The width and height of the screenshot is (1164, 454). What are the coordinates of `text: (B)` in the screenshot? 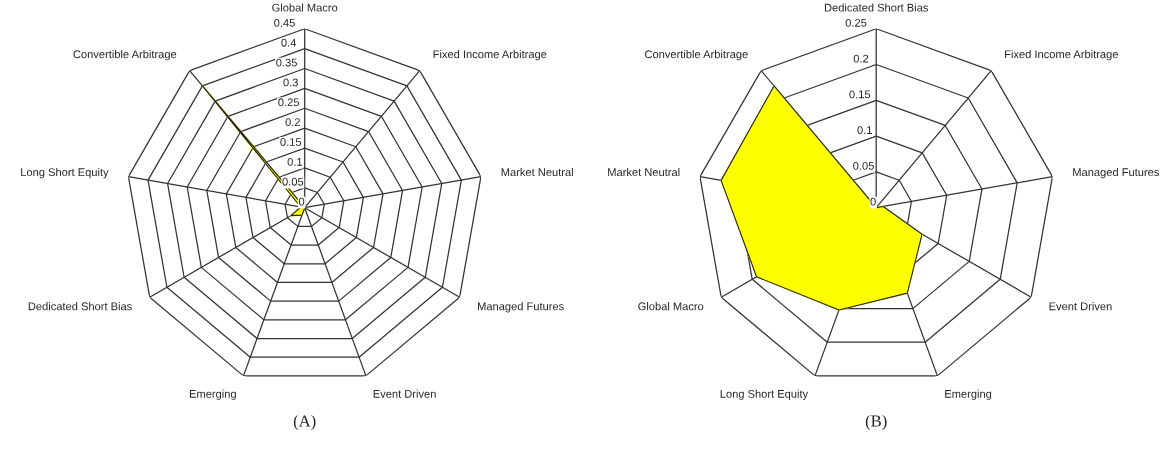 It's located at (876, 422).